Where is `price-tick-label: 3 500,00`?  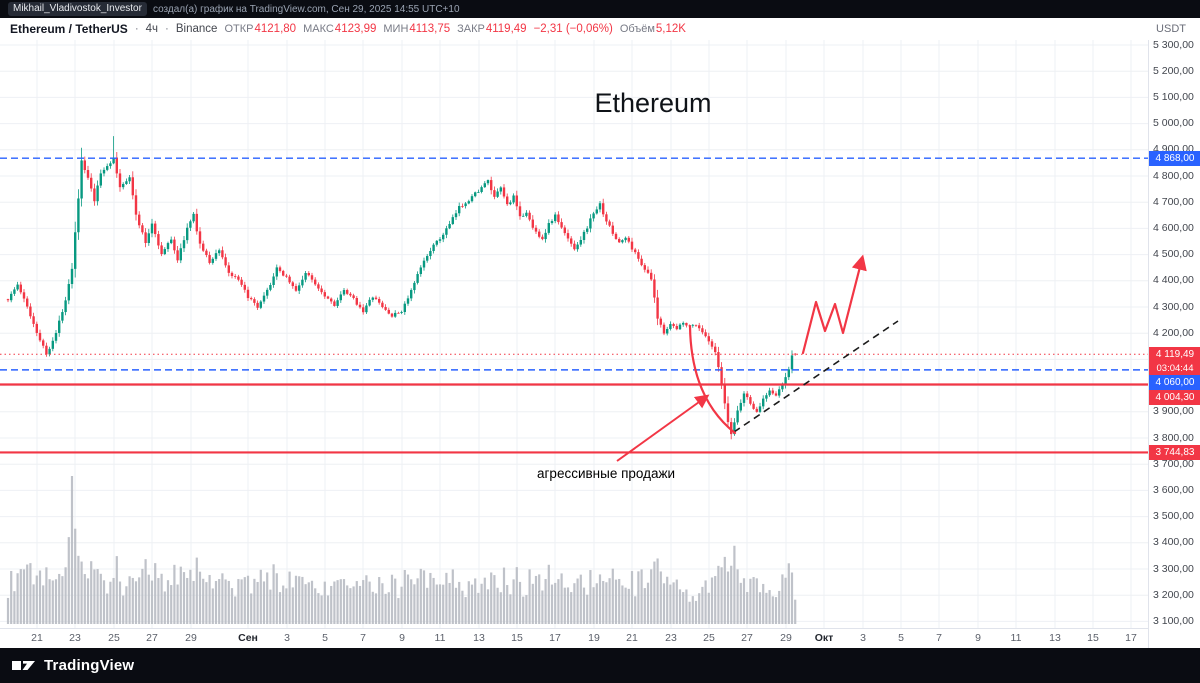
price-tick-label: 3 500,00 is located at coordinates (1173, 516).